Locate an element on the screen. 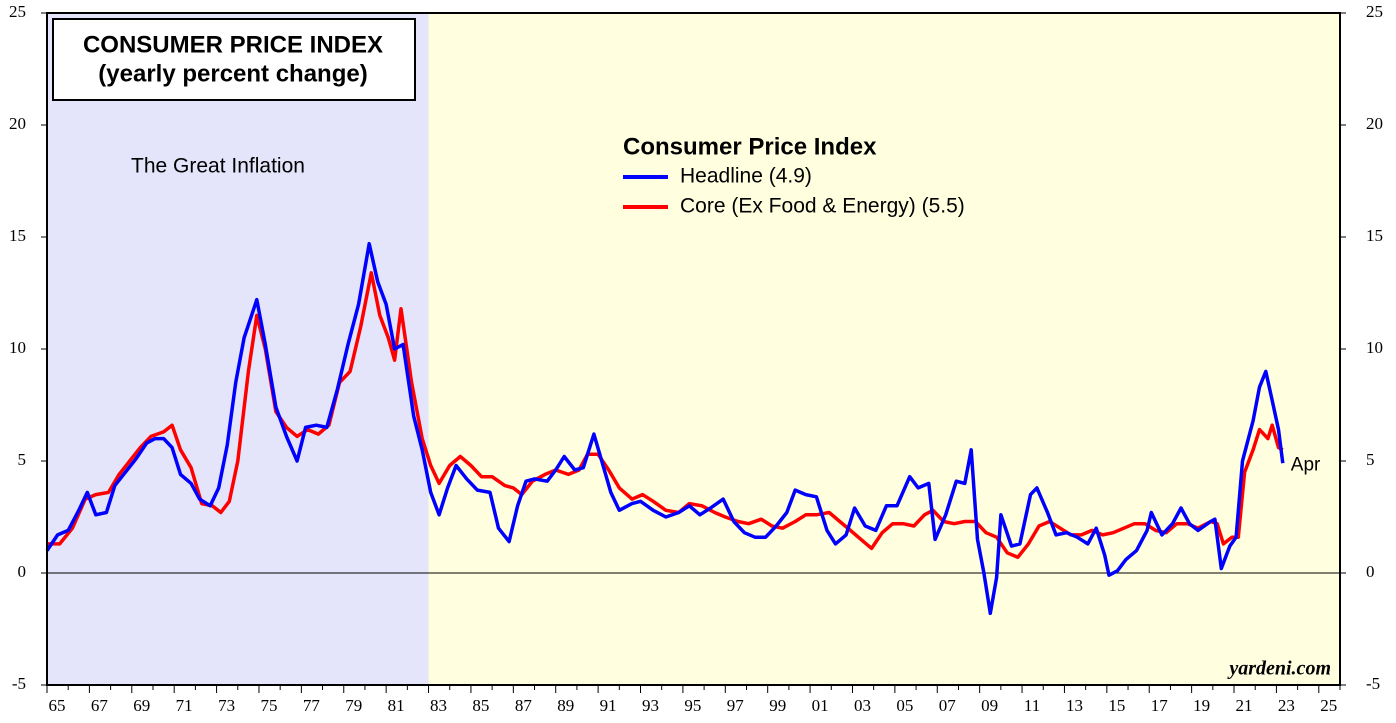 Image resolution: width=1396 pixels, height=723 pixels. x-tick-label: 79 is located at coordinates (353, 705).